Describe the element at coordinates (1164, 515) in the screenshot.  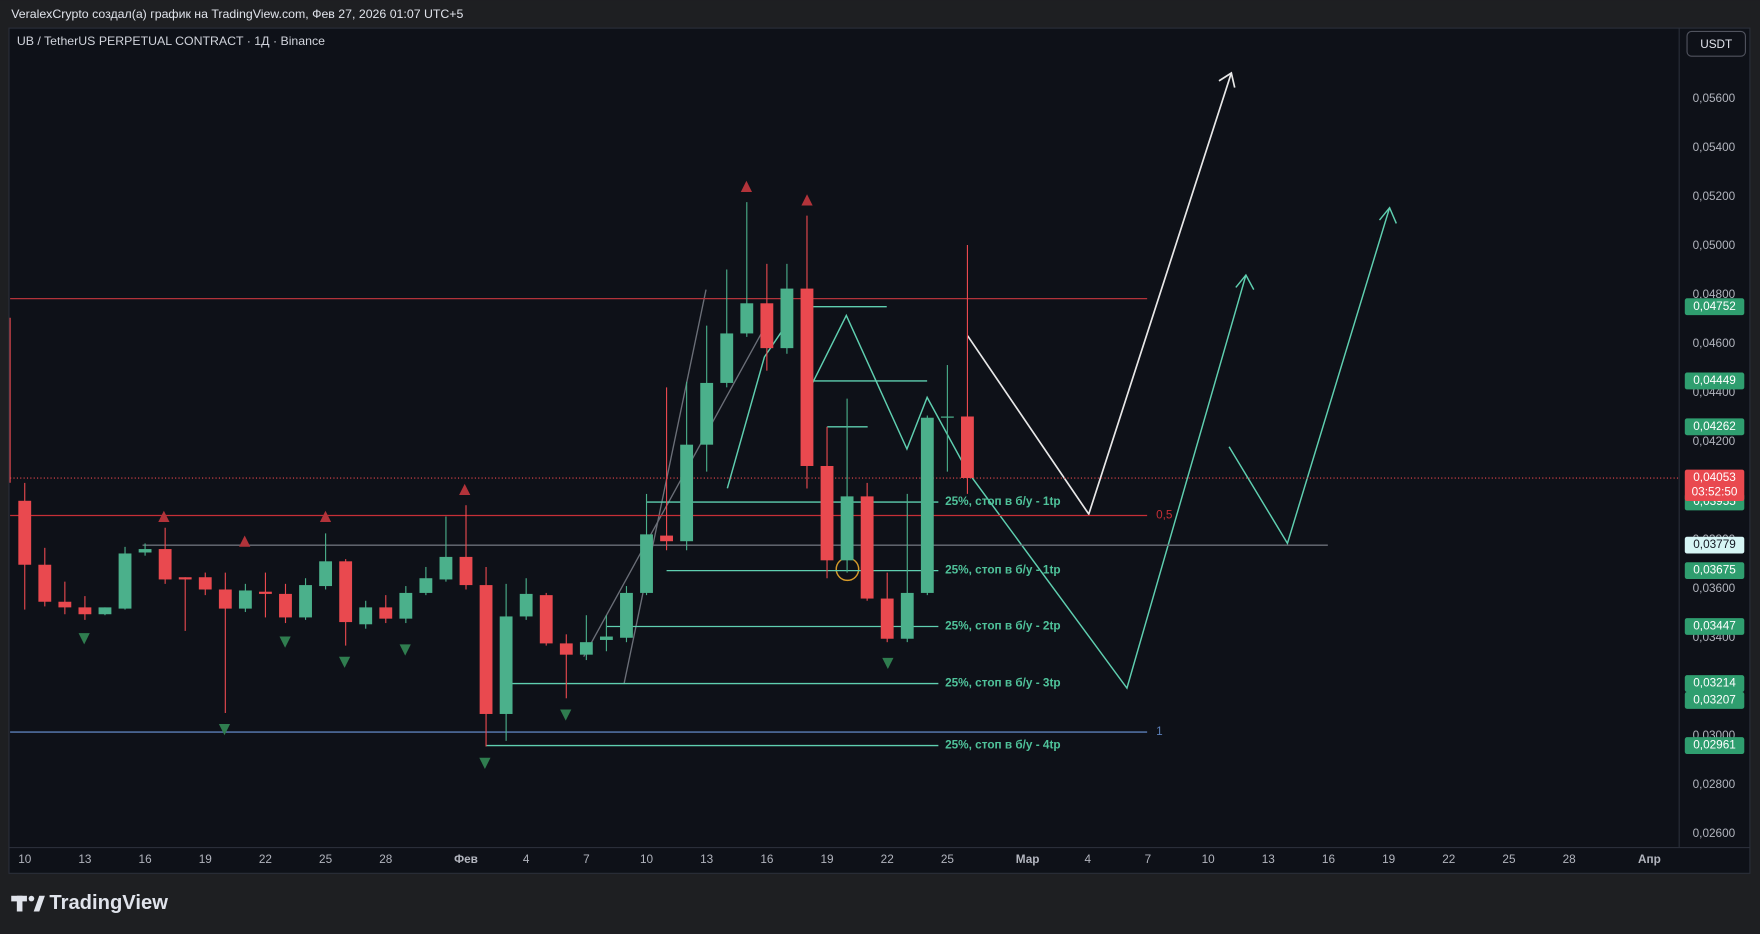
I see `level-label: 0,5` at that location.